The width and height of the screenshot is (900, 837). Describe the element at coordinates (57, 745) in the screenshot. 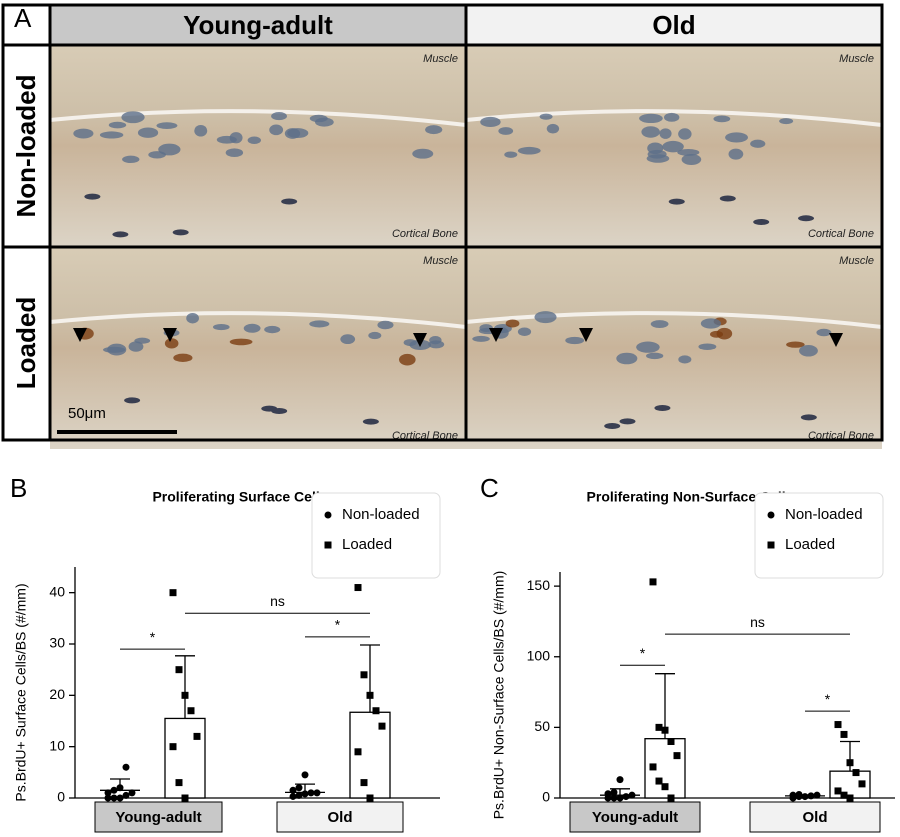

I see `y-tick-label: 10` at that location.